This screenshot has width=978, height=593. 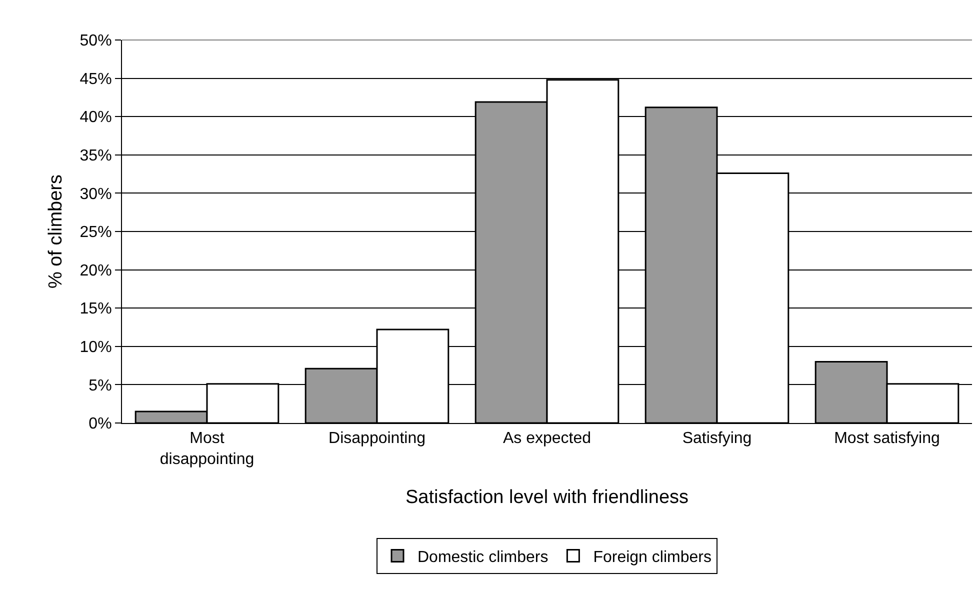 I want to click on y-tick-label: 5%, so click(x=100, y=385).